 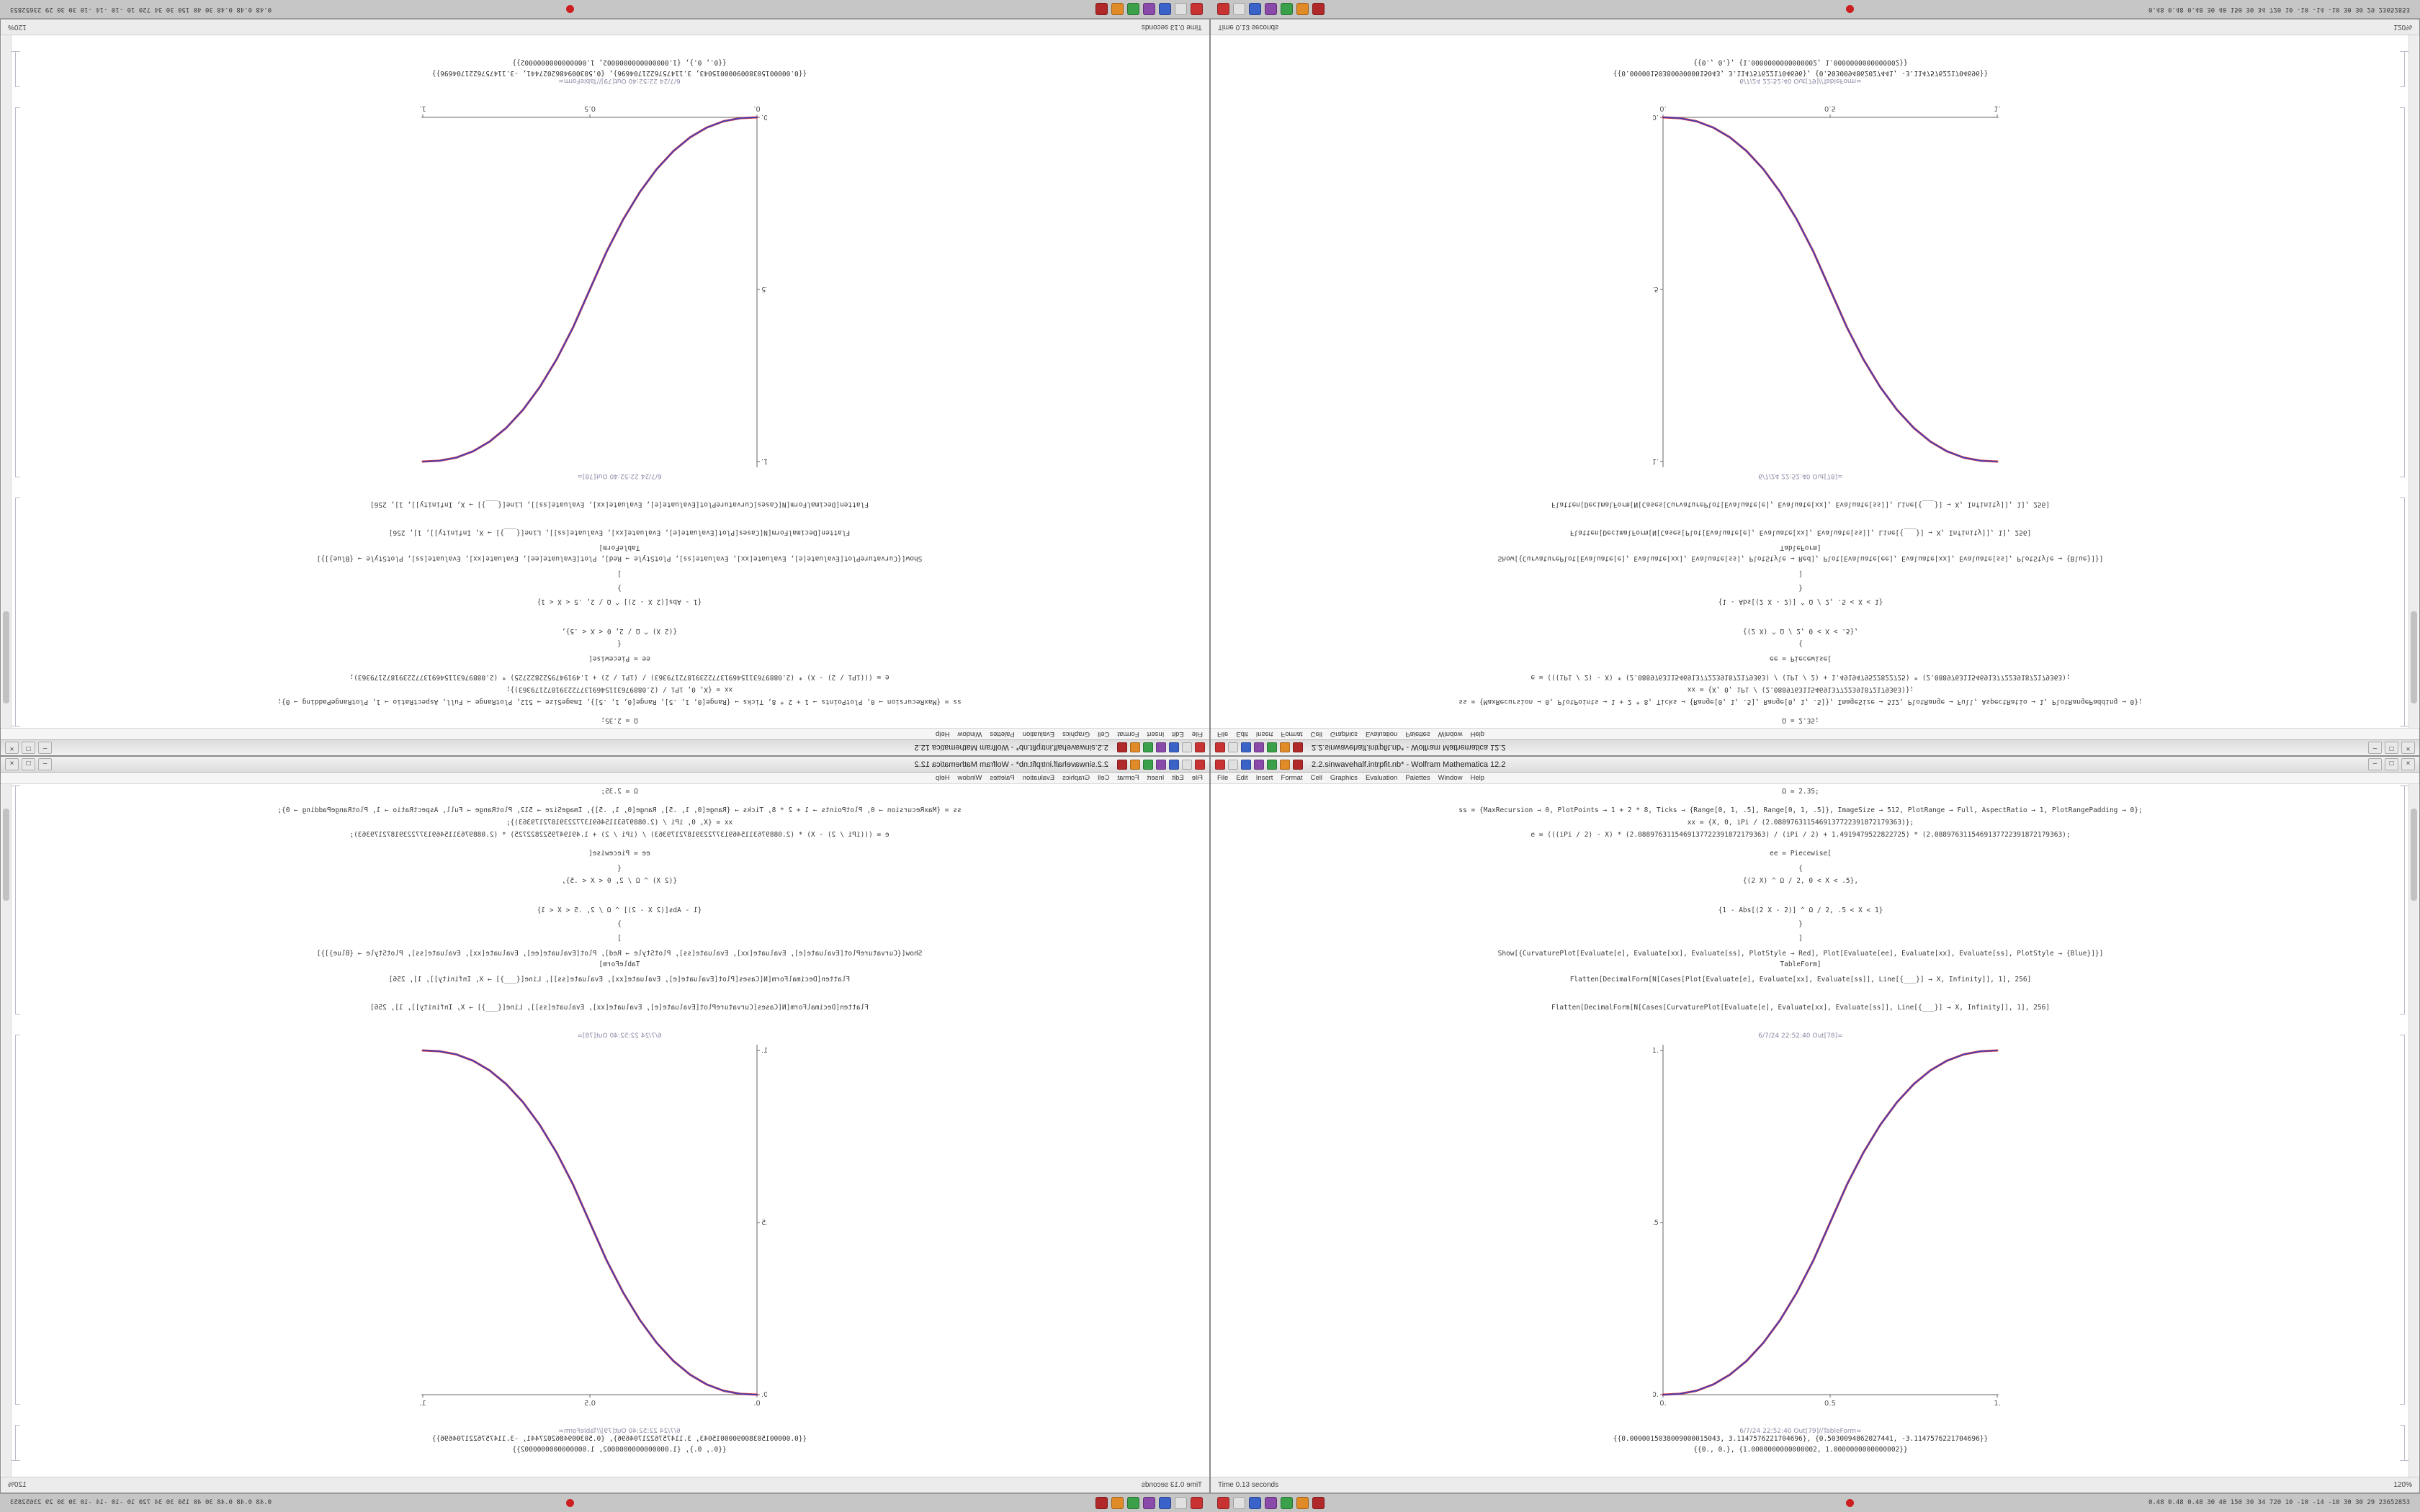 I want to click on menu-item-graphics: Graphics, so click(x=1076, y=734).